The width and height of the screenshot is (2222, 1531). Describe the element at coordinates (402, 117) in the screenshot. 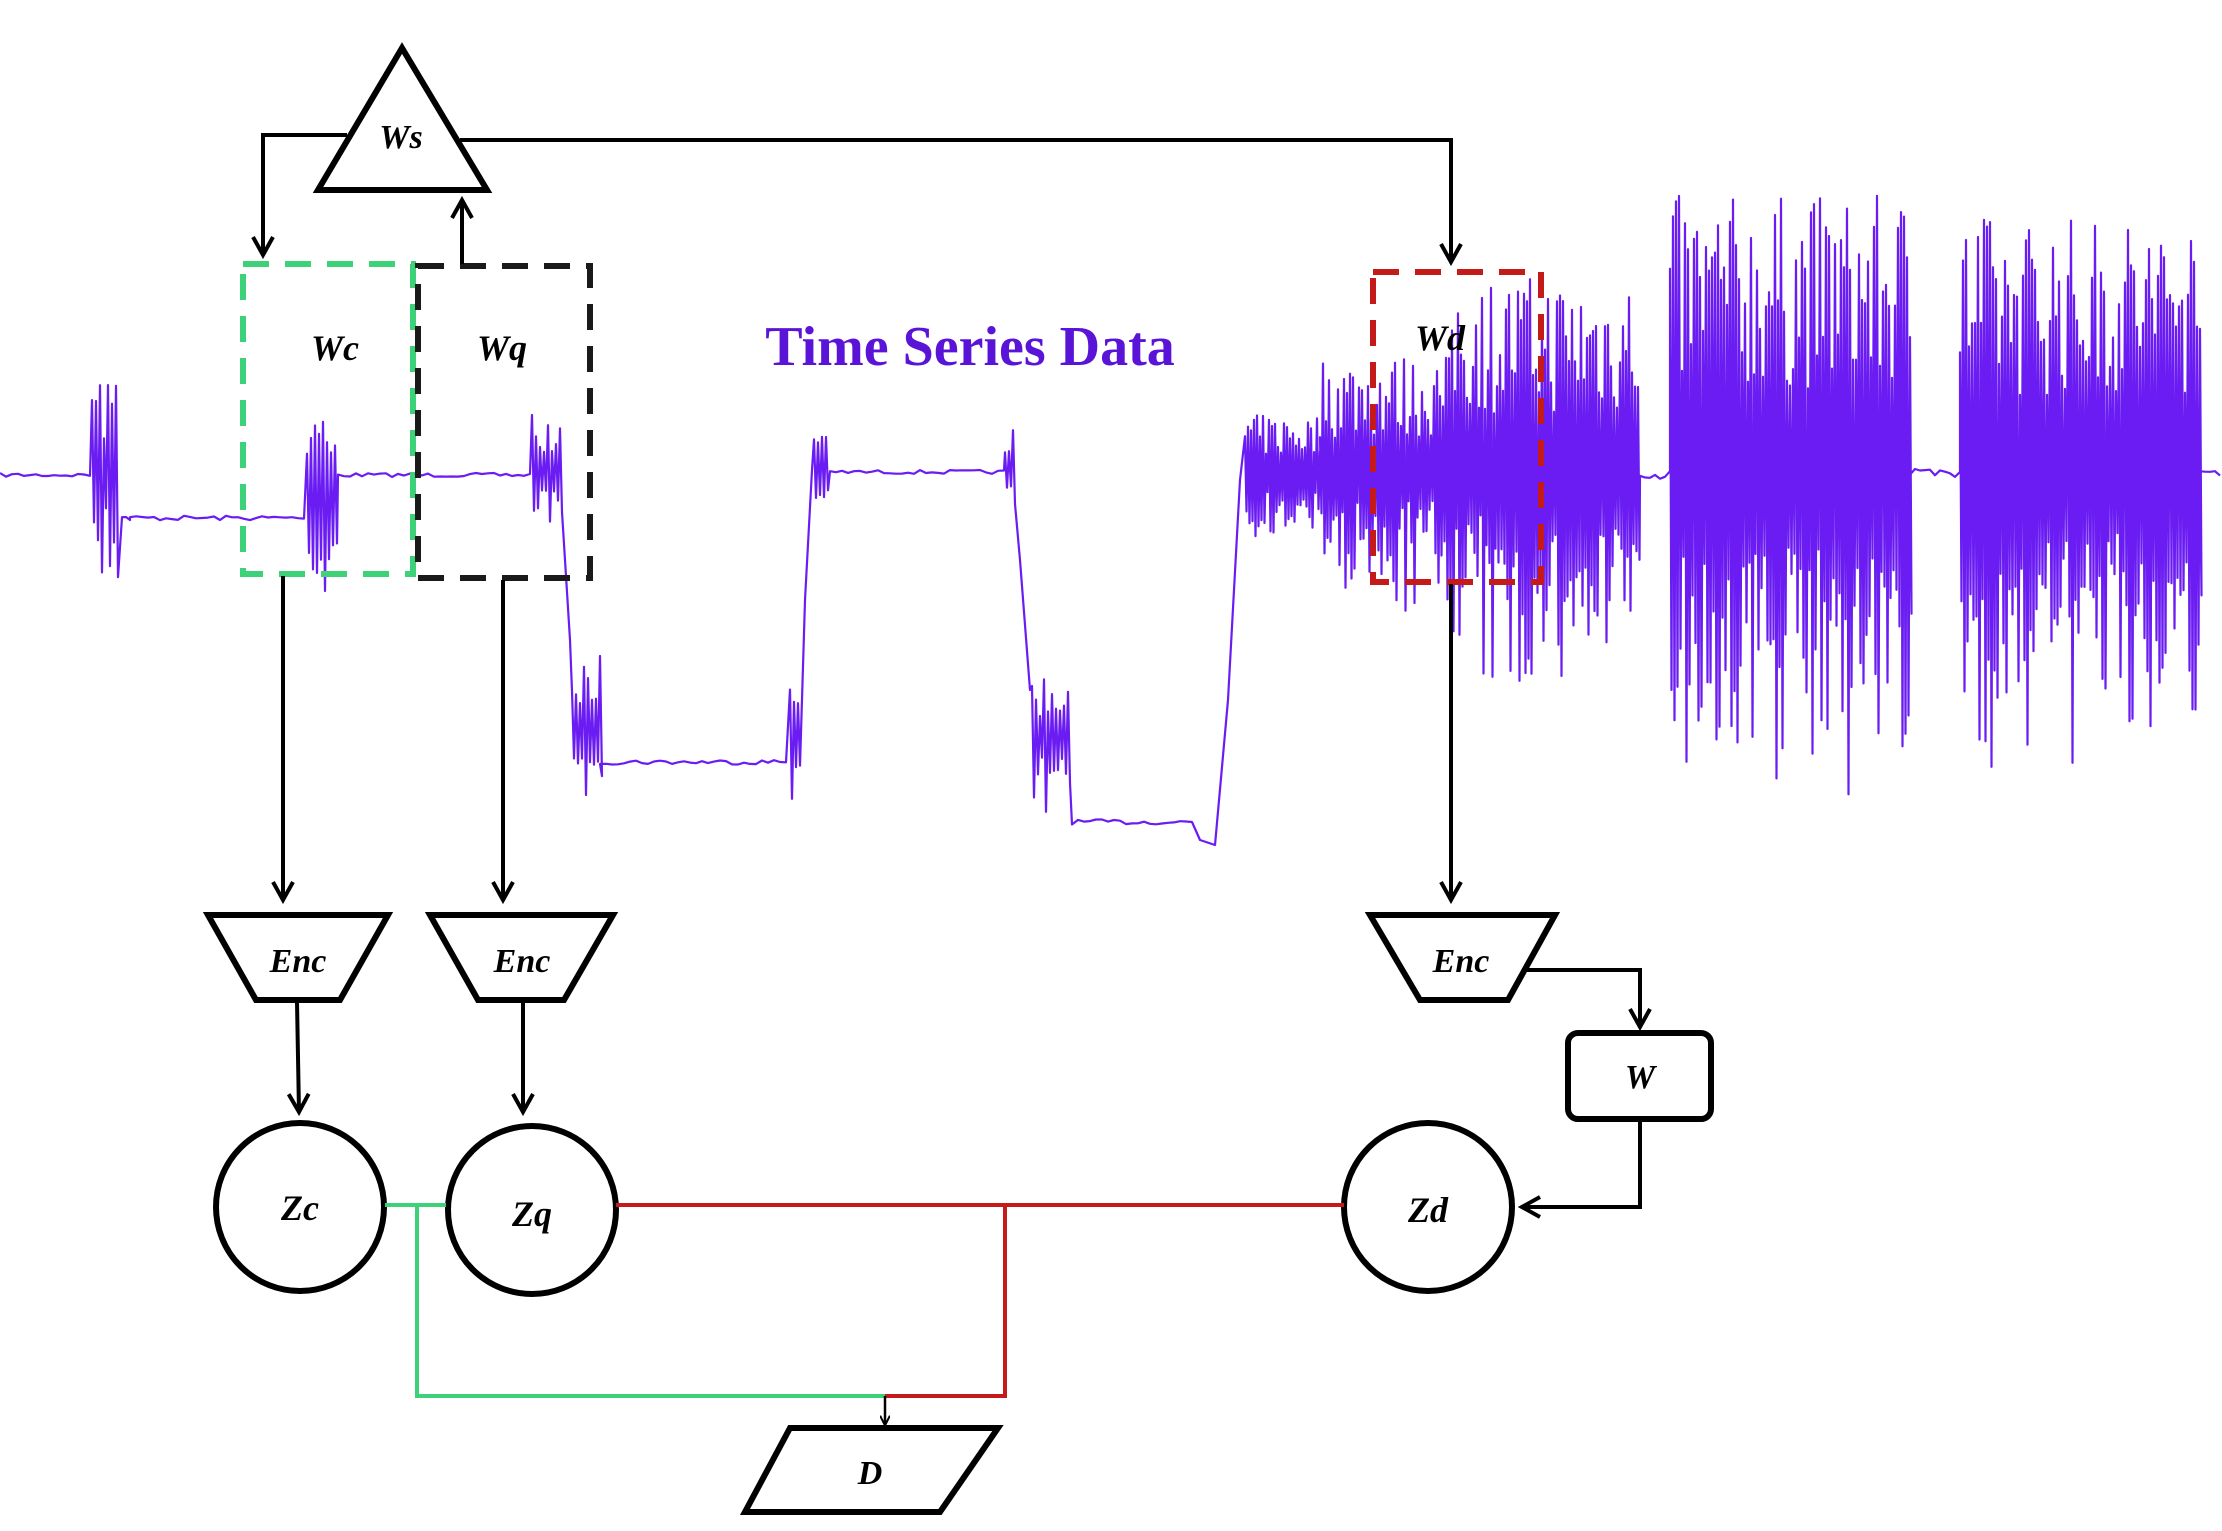

I see `window-sampler-triangle` at that location.